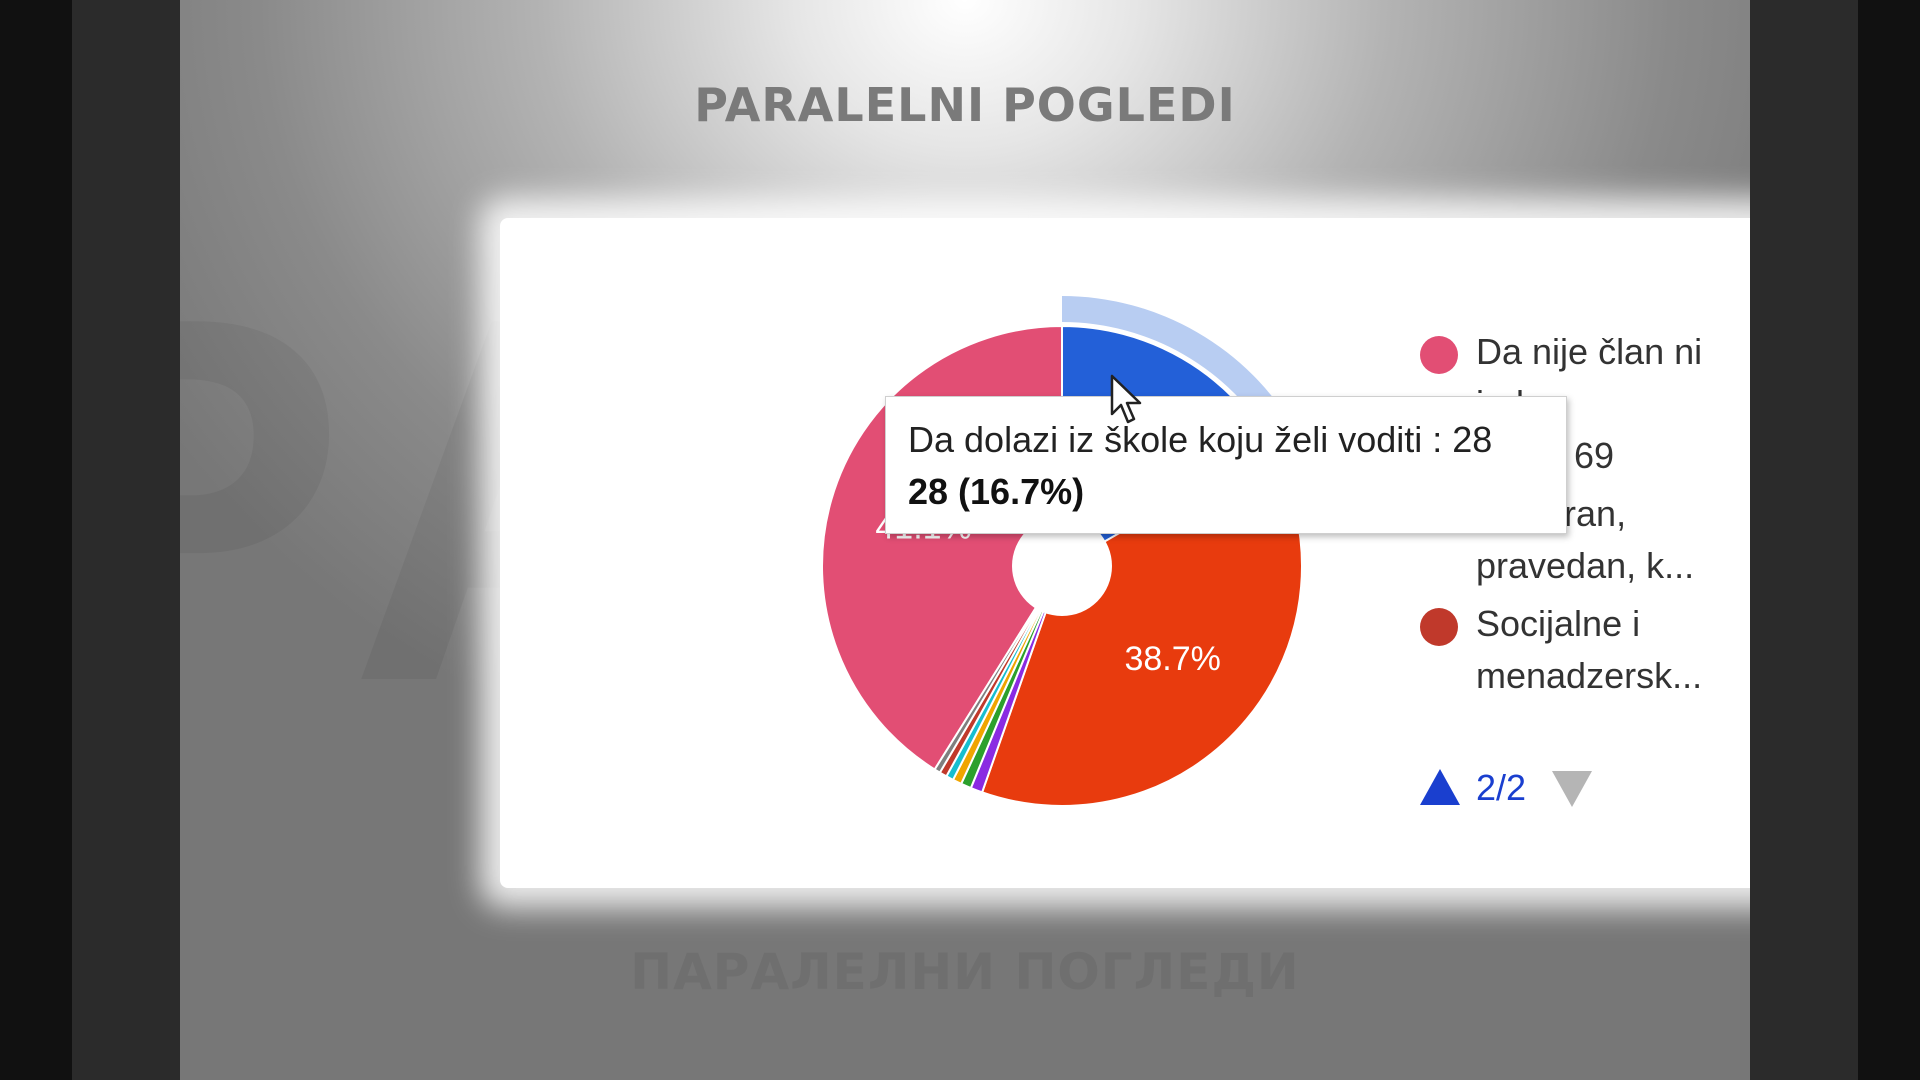 The height and width of the screenshot is (1080, 1920). Describe the element at coordinates (1804, 540) in the screenshot. I see `right-frame-bar-inner` at that location.